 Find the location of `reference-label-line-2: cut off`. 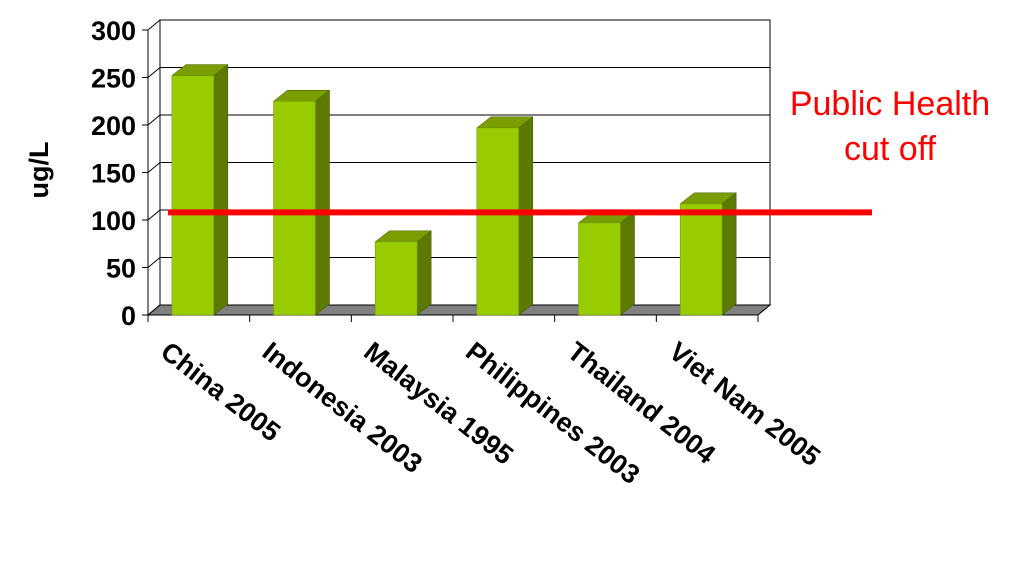

reference-label-line-2: cut off is located at coordinates (890, 149).